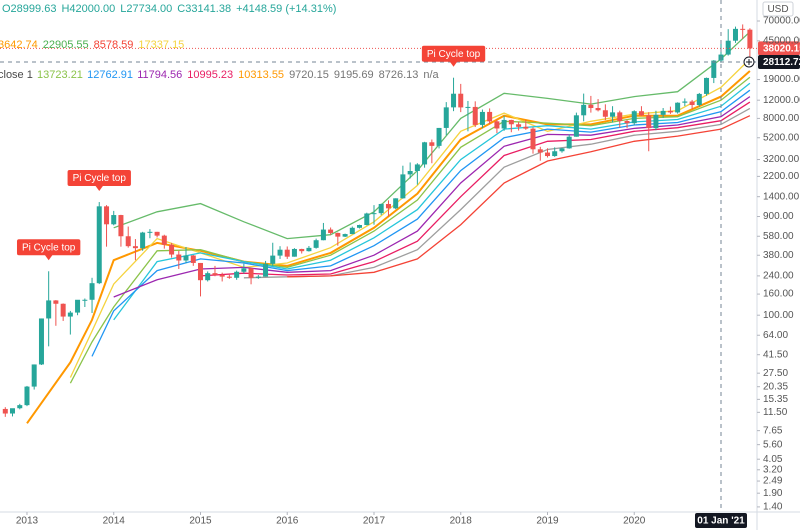 The image size is (800, 530). I want to click on unit-box, so click(778, 9).